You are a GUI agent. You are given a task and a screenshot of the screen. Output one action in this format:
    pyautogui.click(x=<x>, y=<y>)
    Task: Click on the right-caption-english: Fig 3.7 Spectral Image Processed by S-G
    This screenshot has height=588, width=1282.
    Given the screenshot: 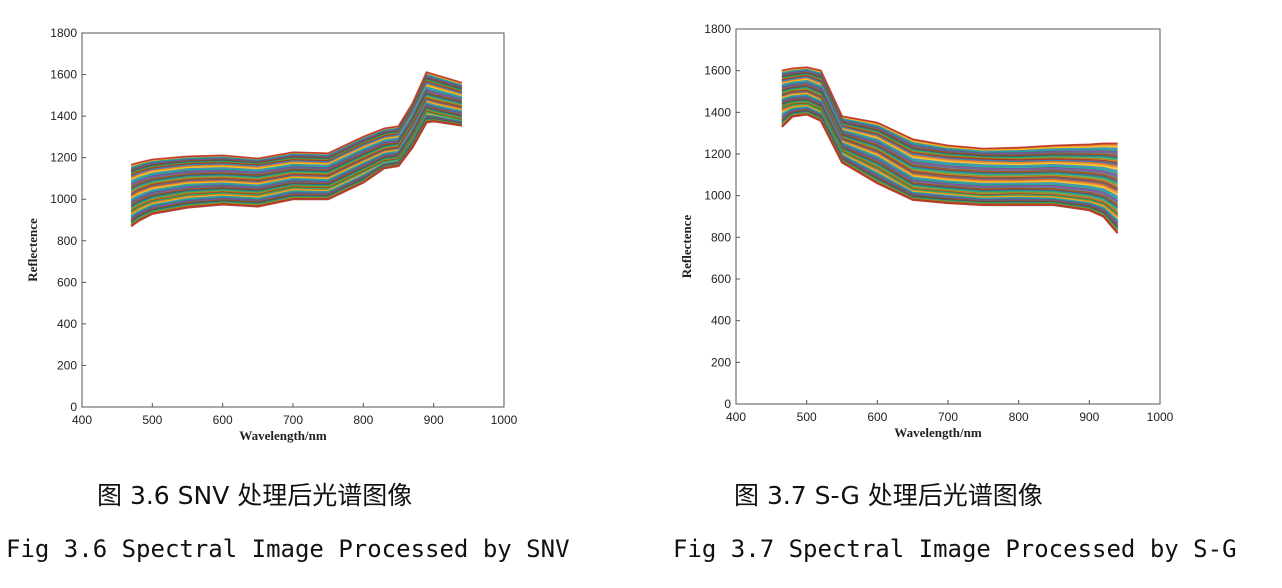 What is the action you would take?
    pyautogui.click(x=955, y=549)
    